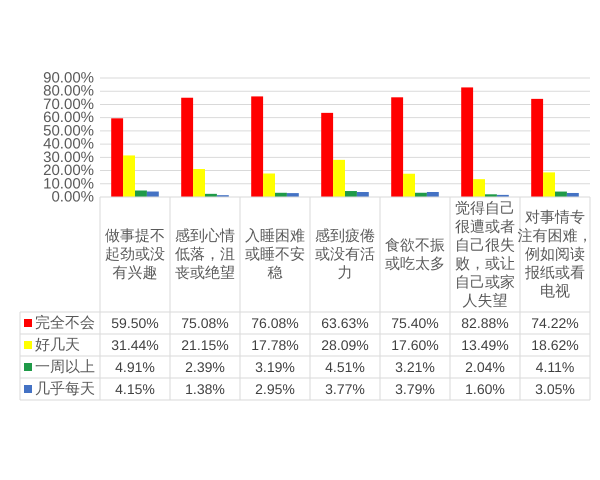  Describe the element at coordinates (275, 389) in the screenshot. I see `data-label: 2.95%` at that location.